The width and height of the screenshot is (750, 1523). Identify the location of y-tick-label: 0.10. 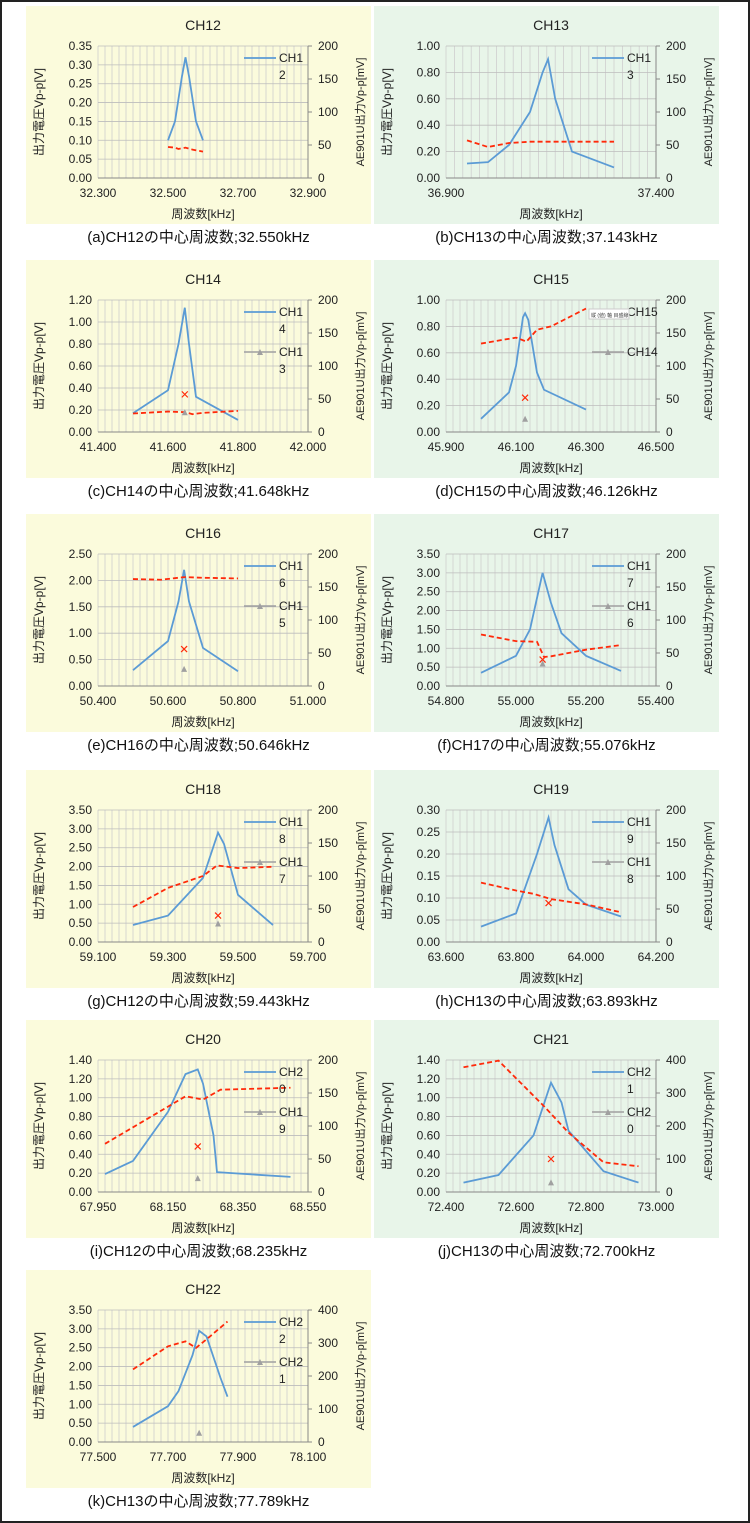
(81, 140).